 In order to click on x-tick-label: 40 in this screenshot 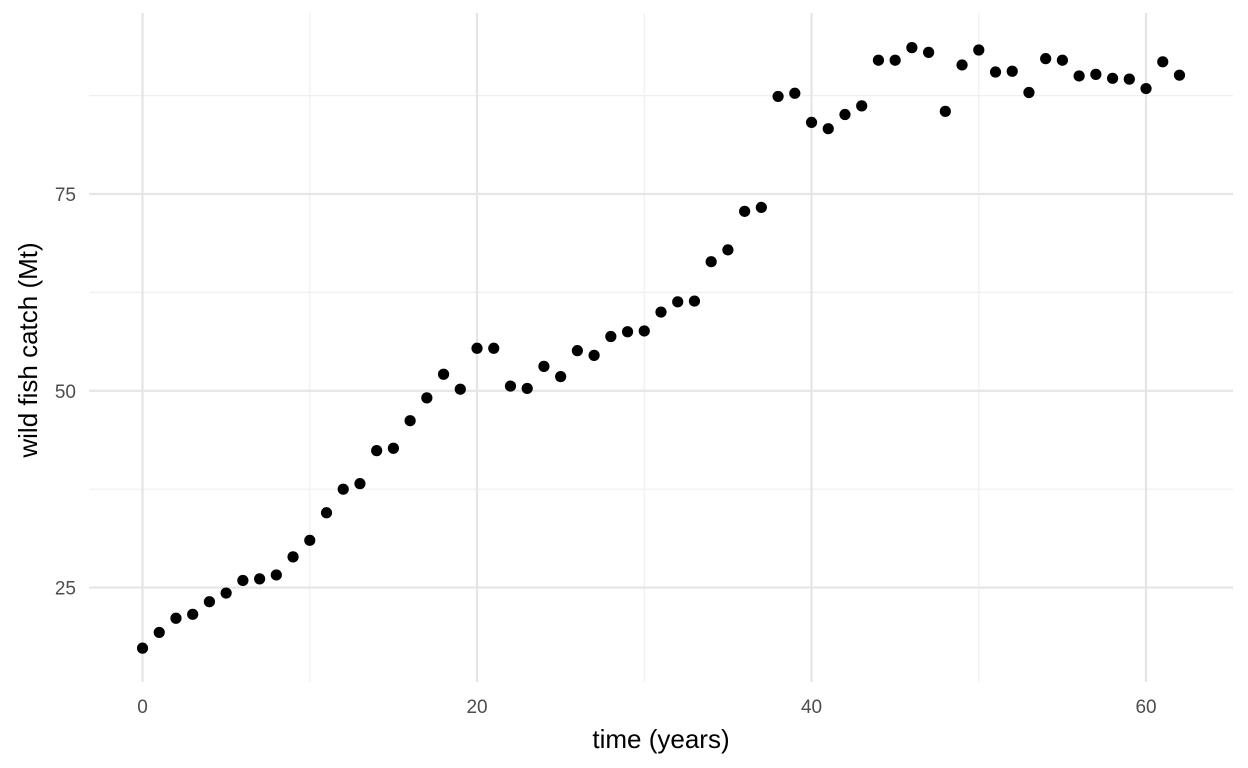, I will do `click(811, 707)`.